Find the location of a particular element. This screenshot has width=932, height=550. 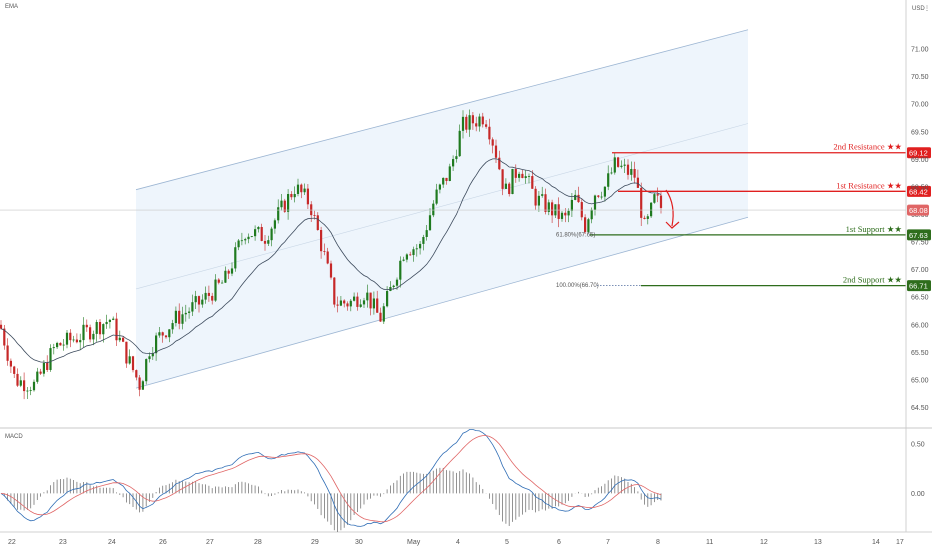

x-tick-label: 14 is located at coordinates (876, 542).